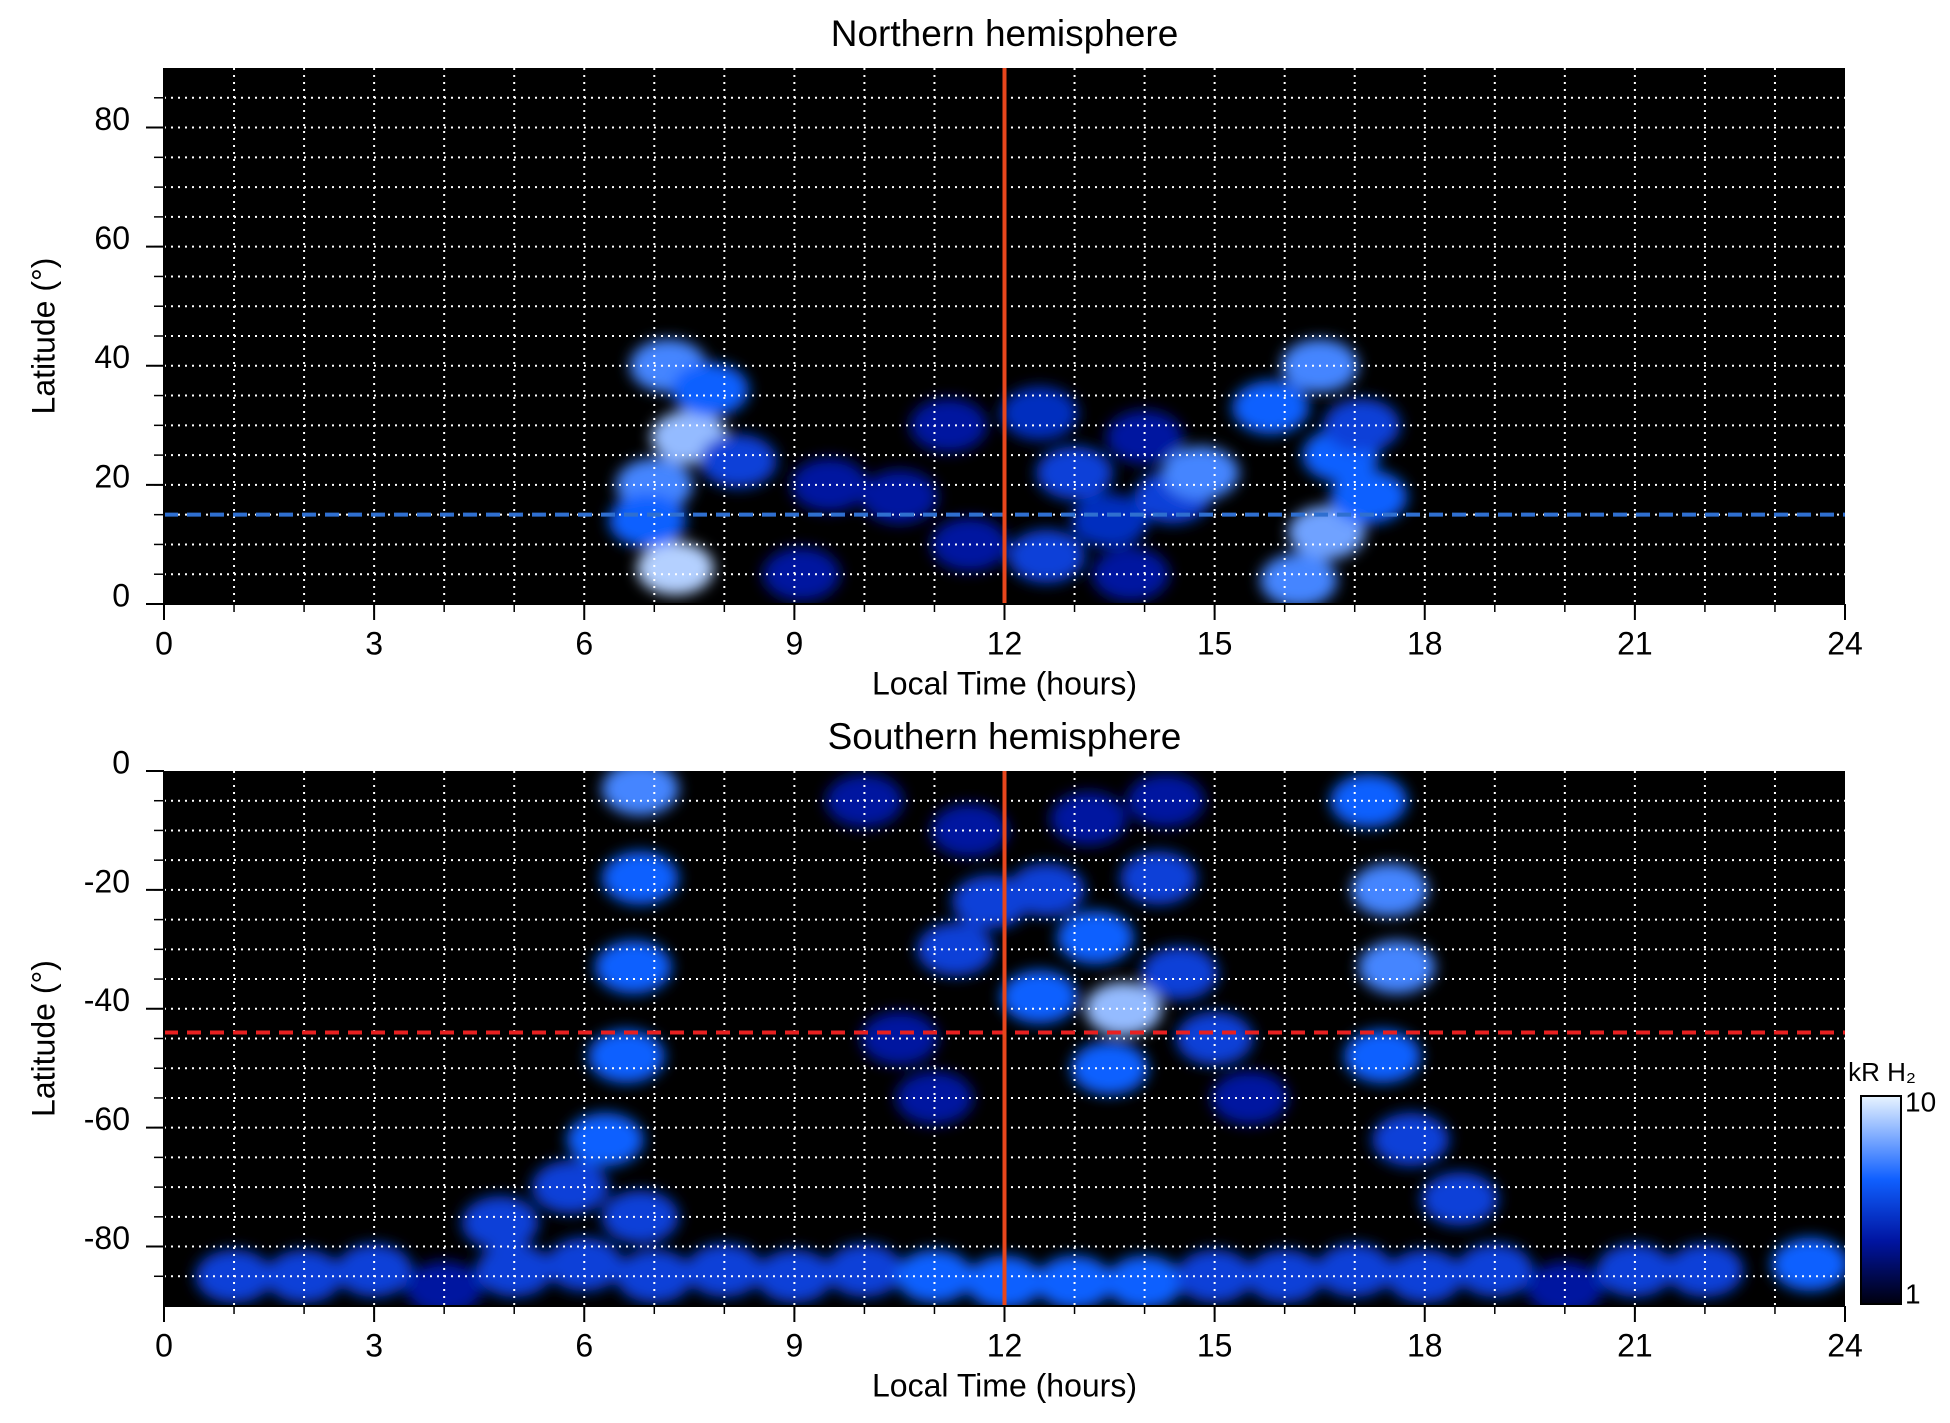  I want to click on heatmap-cells, so click(1008, 471).